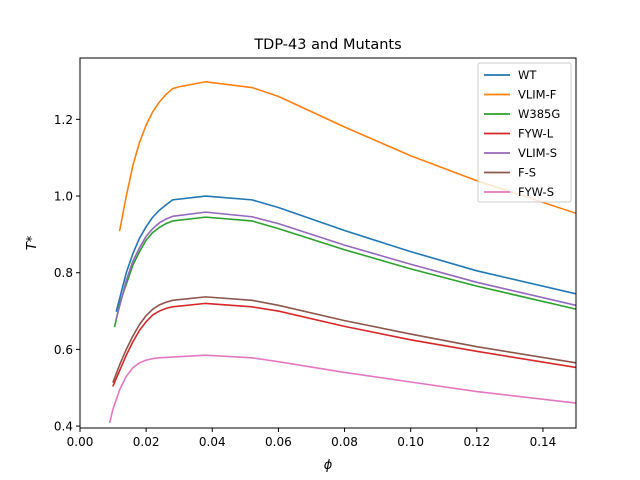 The width and height of the screenshot is (640, 480). What do you see at coordinates (537, 95) in the screenshot?
I see `legend-label: VLIM-F` at bounding box center [537, 95].